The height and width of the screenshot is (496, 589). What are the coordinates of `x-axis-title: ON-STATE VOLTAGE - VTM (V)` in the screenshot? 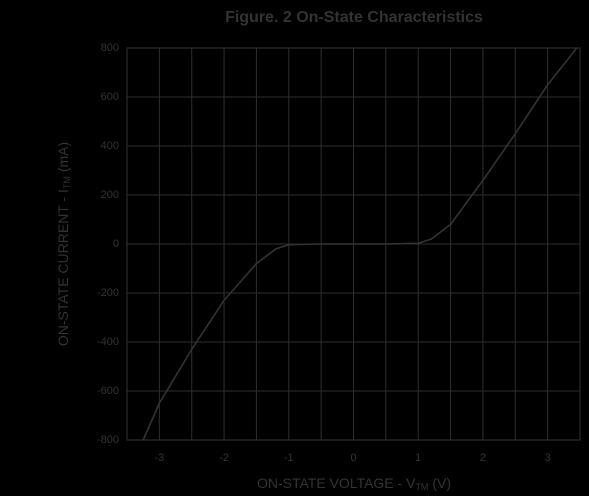 It's located at (354, 484).